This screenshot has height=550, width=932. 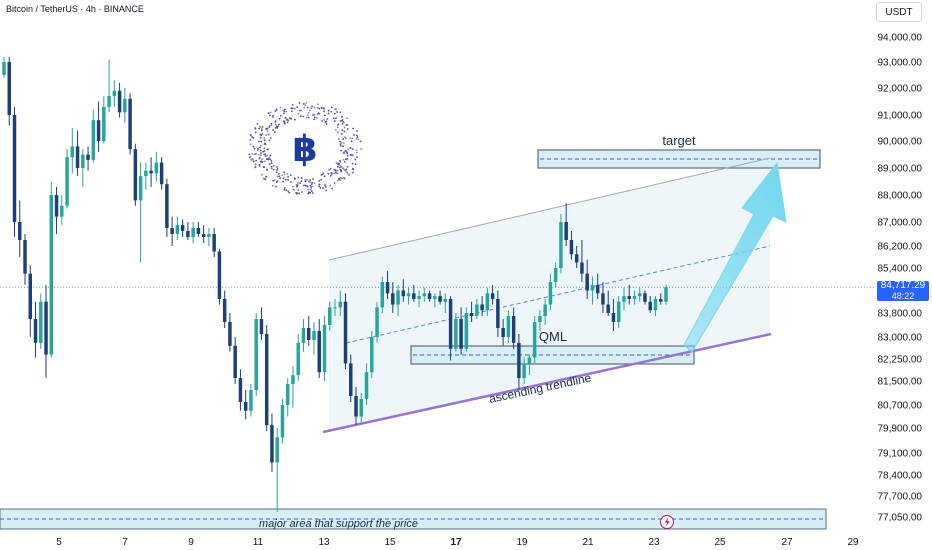 What do you see at coordinates (552, 355) in the screenshot?
I see `qml-zone` at bounding box center [552, 355].